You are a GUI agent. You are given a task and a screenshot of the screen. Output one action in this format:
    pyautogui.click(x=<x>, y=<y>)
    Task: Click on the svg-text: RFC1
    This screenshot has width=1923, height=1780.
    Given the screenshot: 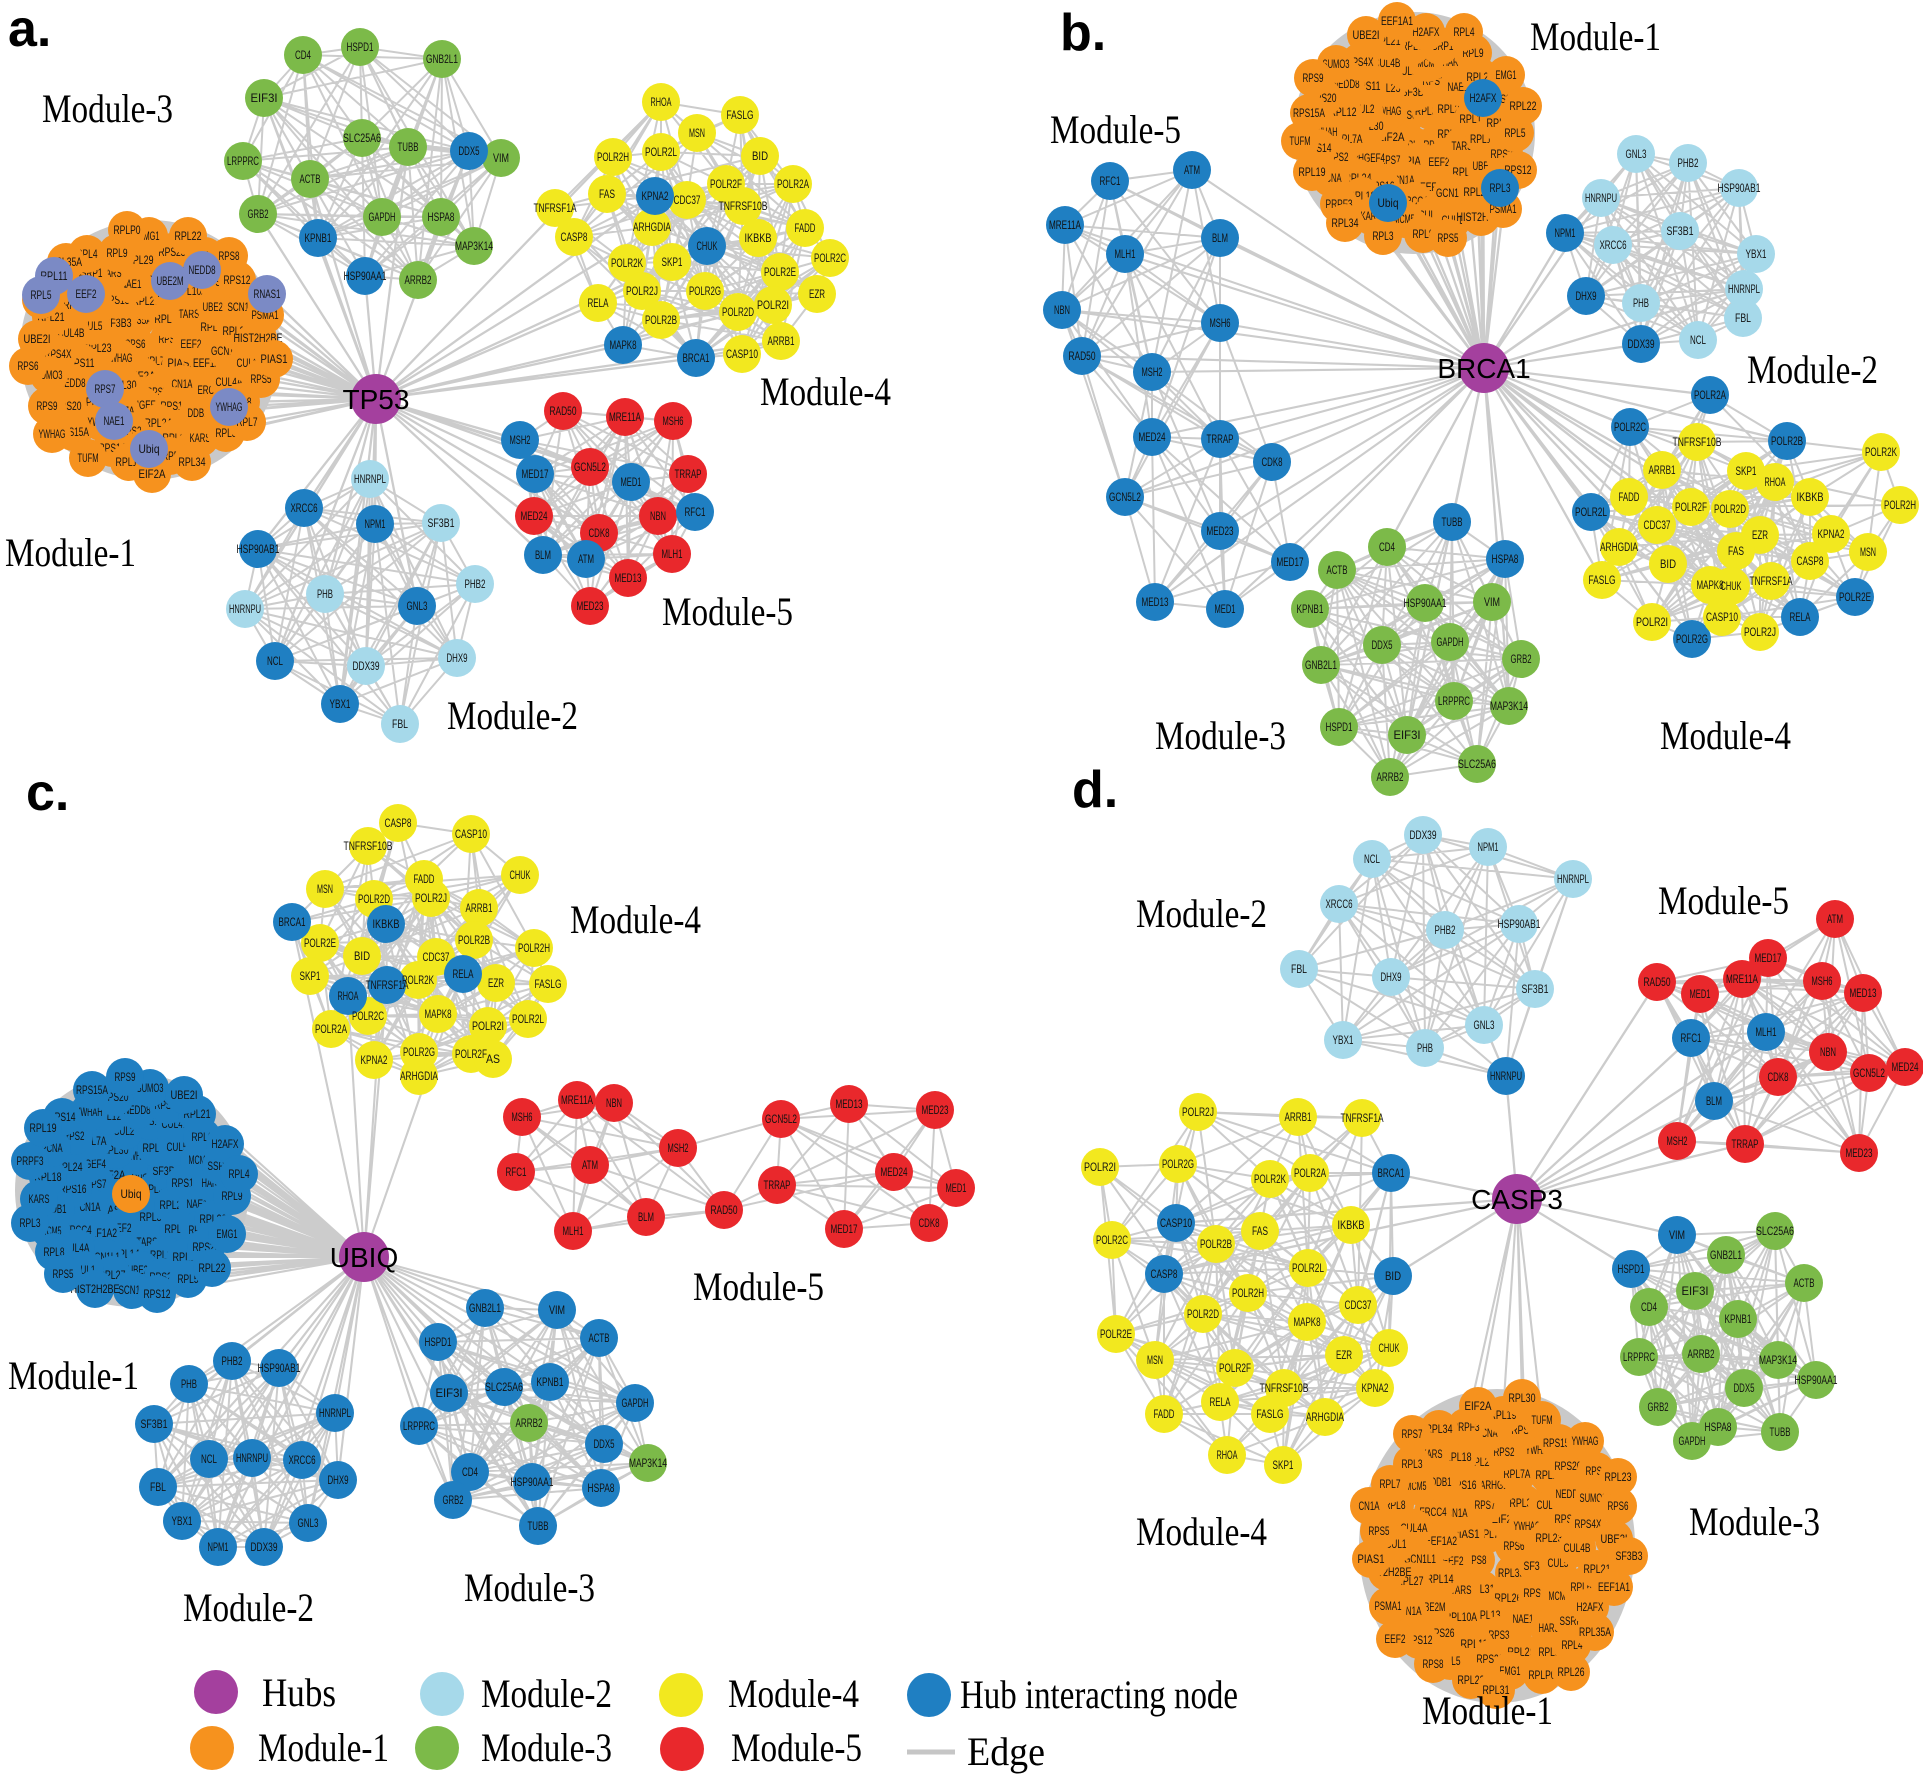 What is the action you would take?
    pyautogui.click(x=516, y=1172)
    